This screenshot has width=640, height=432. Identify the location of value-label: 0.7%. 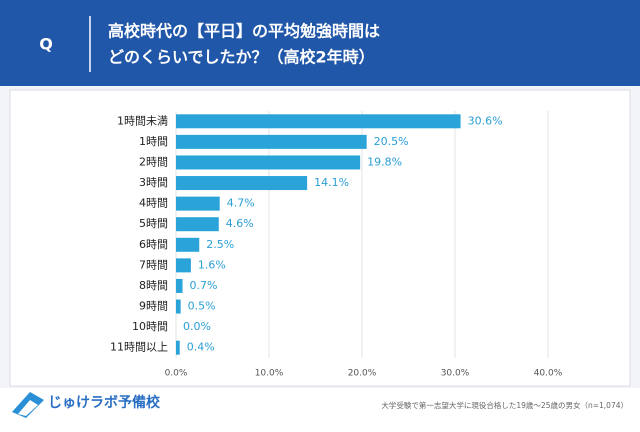
(204, 285).